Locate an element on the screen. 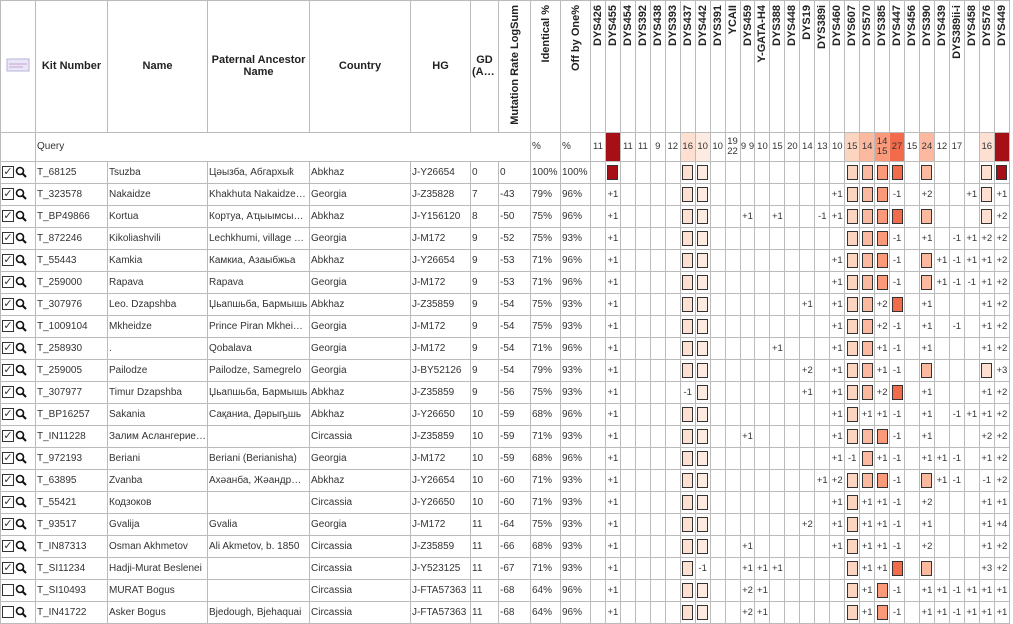 The height and width of the screenshot is (624, 1013). cell-kit: T_BP49866 is located at coordinates (71, 216).